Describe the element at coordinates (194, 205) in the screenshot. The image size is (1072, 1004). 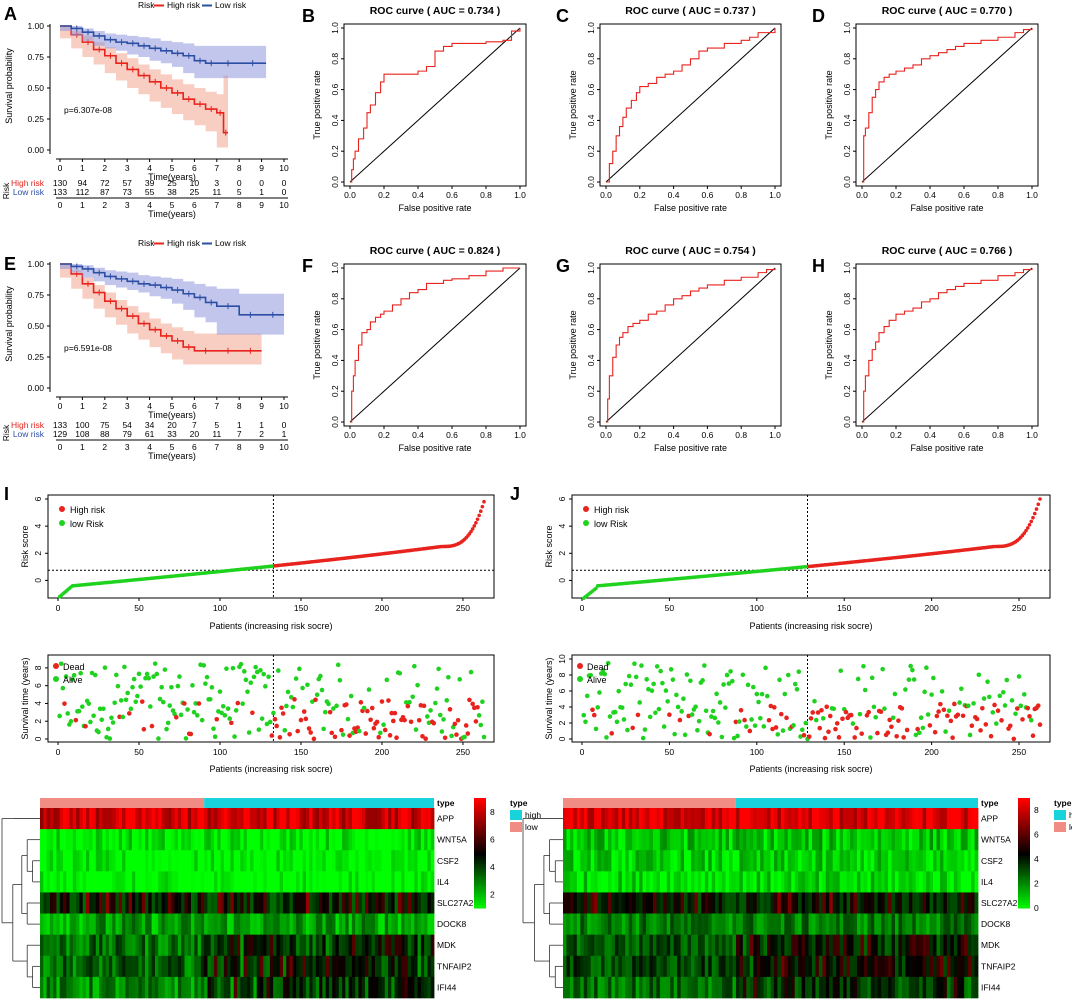
I see `risk-table-tick-label: 6` at that location.